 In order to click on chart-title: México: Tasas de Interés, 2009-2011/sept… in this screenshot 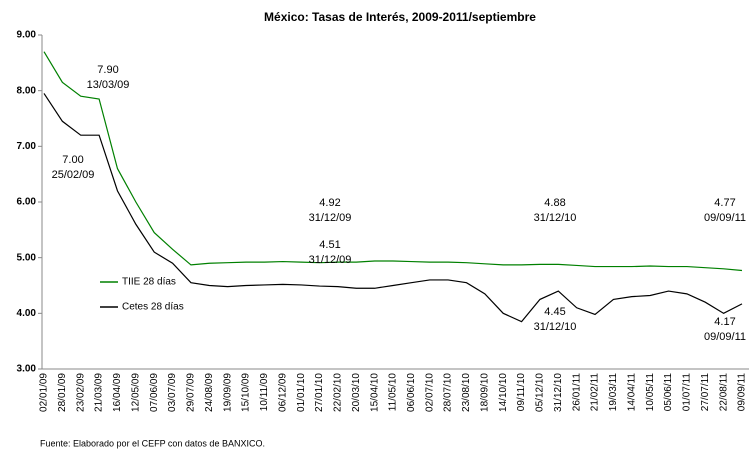, I will do `click(400, 17)`.